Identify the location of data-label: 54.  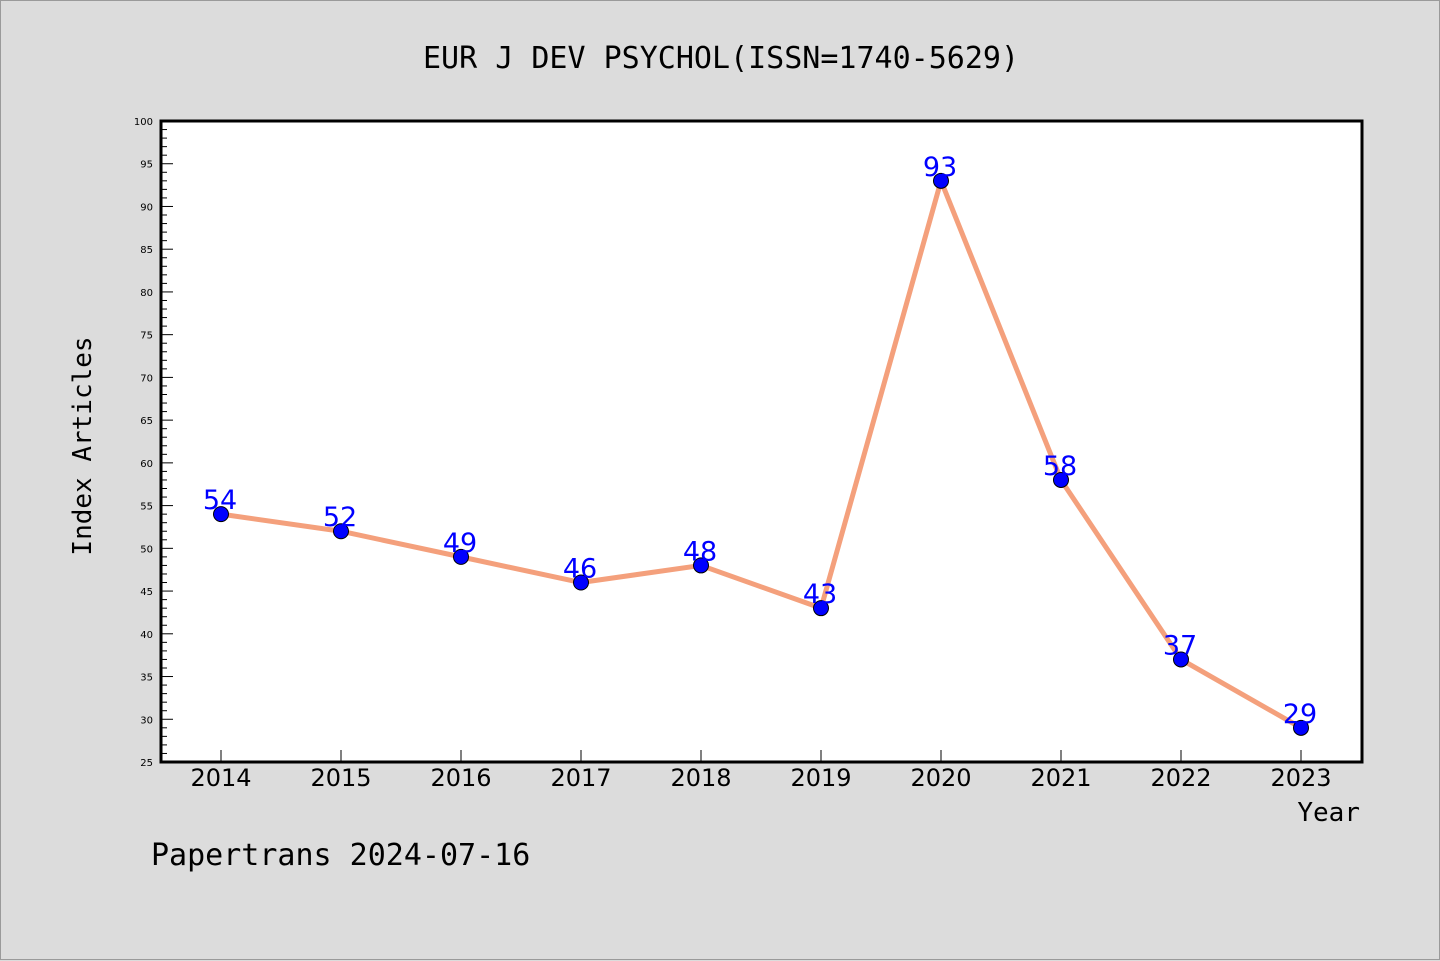
(220, 500).